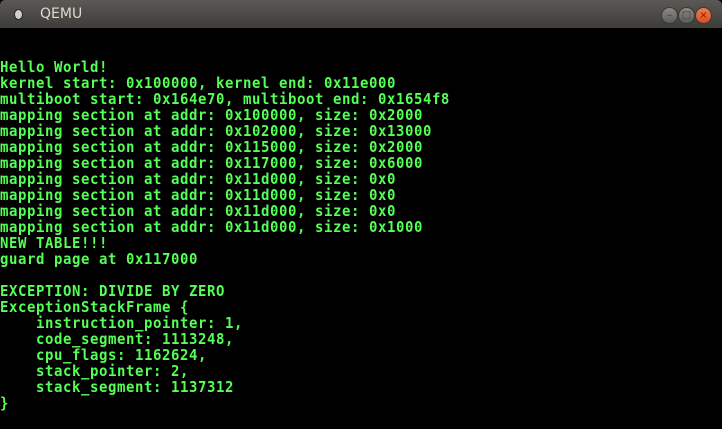 The image size is (722, 429). Describe the element at coordinates (103, 356) in the screenshot. I see `console-line: cpu_flags: 1162624,` at that location.